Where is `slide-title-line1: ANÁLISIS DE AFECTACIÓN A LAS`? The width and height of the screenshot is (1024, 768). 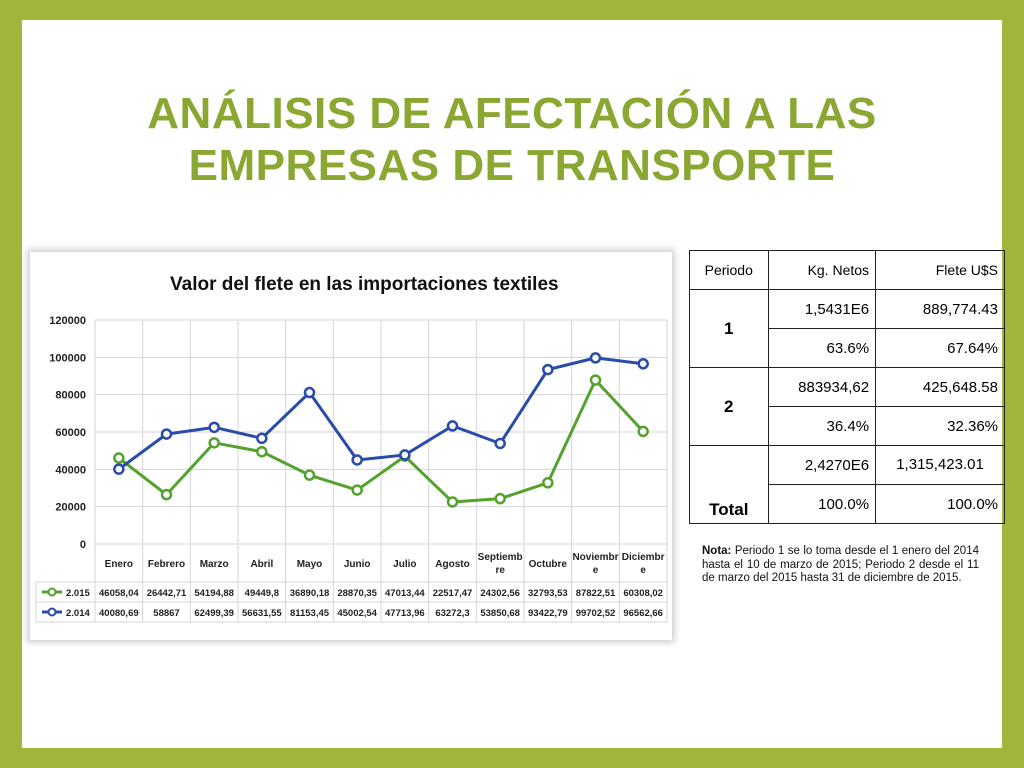
slide-title-line1: ANÁLISIS DE AFECTACIÓN A LAS is located at coordinates (512, 113).